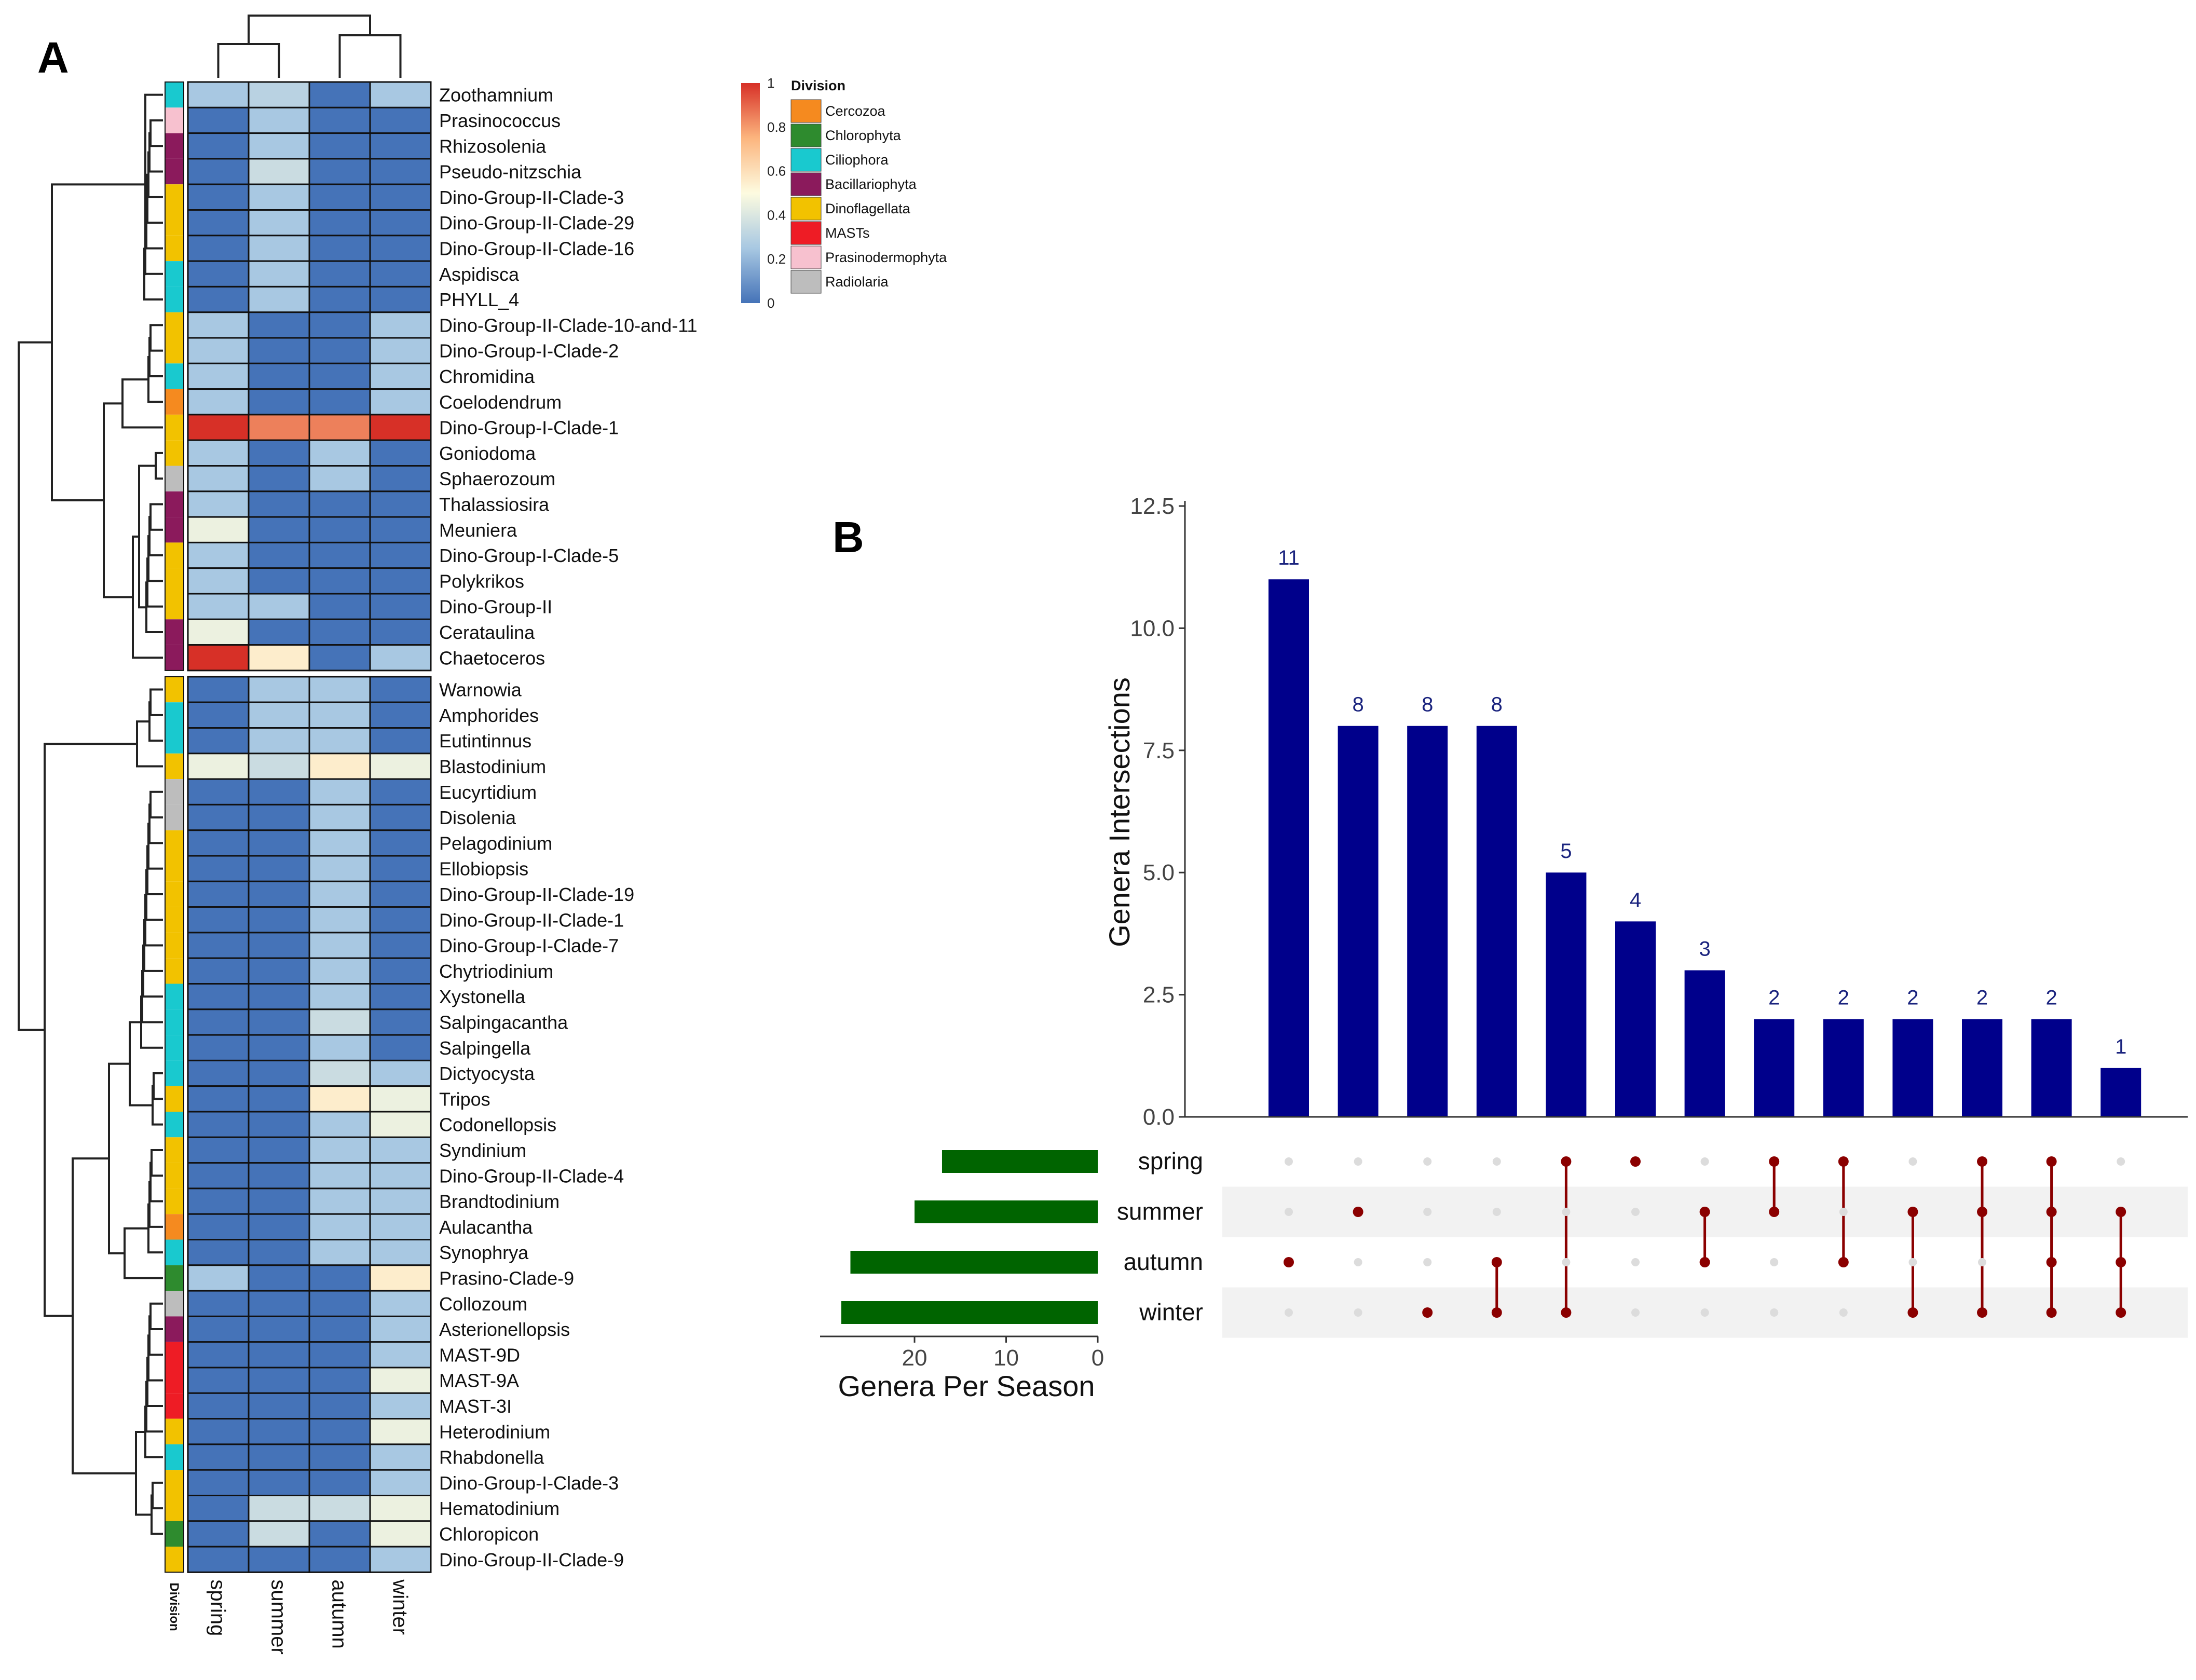  Describe the element at coordinates (495, 607) in the screenshot. I see `row-label: Dino-Group-II` at that location.